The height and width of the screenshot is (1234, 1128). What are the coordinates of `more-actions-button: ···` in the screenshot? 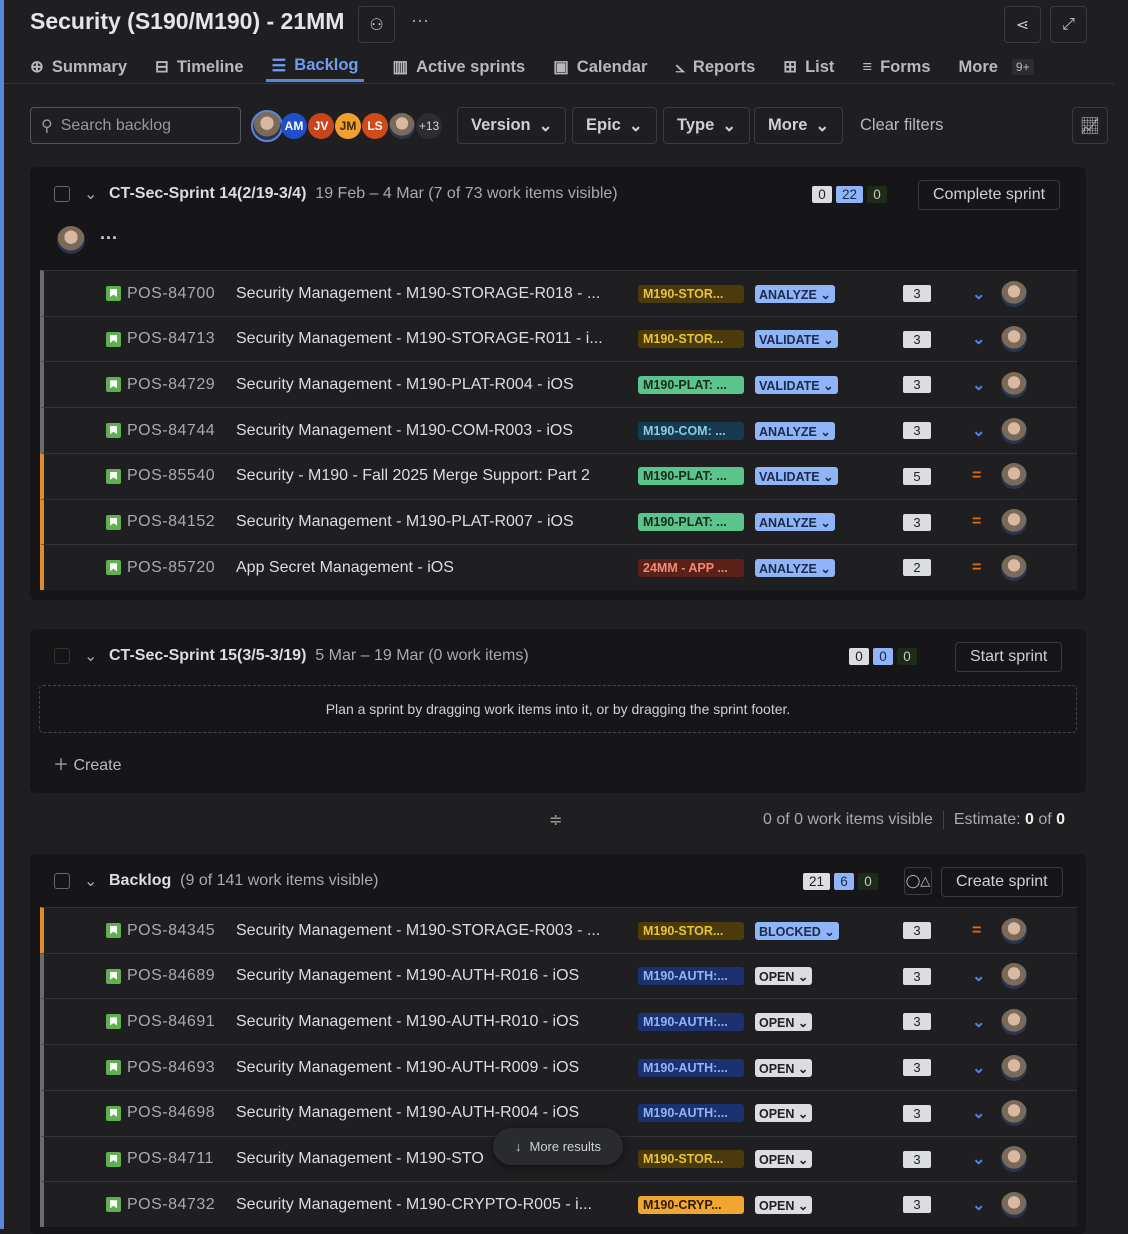 It's located at (420, 20).